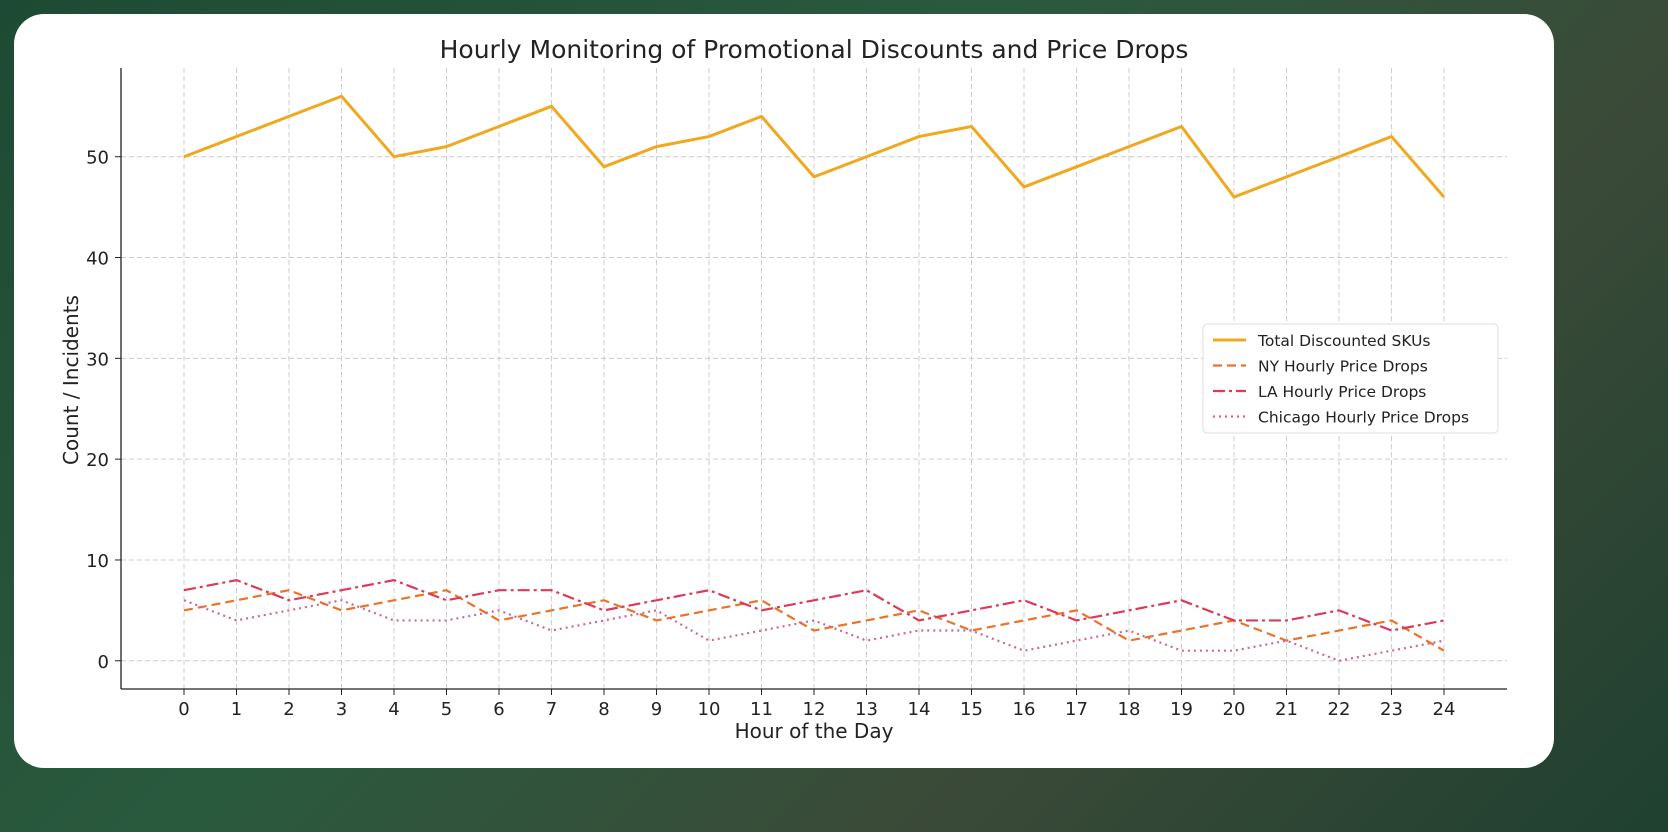 This screenshot has width=1668, height=832. I want to click on x-tick-label: 12, so click(814, 709).